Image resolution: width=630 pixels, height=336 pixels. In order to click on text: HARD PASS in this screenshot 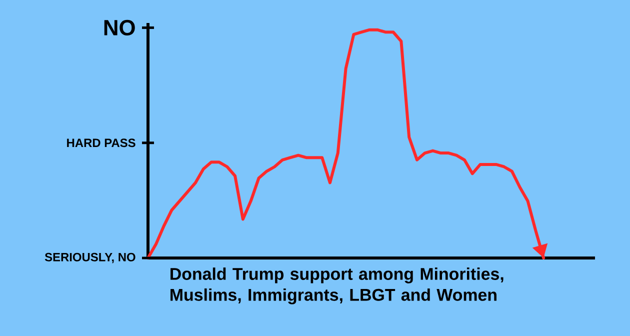, I will do `click(101, 143)`.